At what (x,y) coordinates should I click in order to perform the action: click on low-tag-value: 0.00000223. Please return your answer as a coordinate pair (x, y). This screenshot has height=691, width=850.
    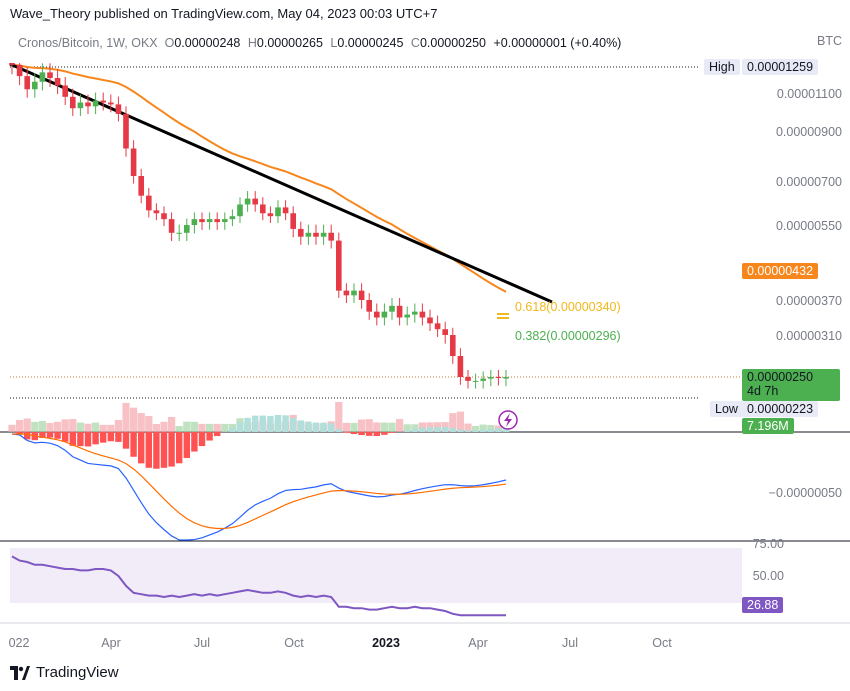
    Looking at the image, I should click on (780, 409).